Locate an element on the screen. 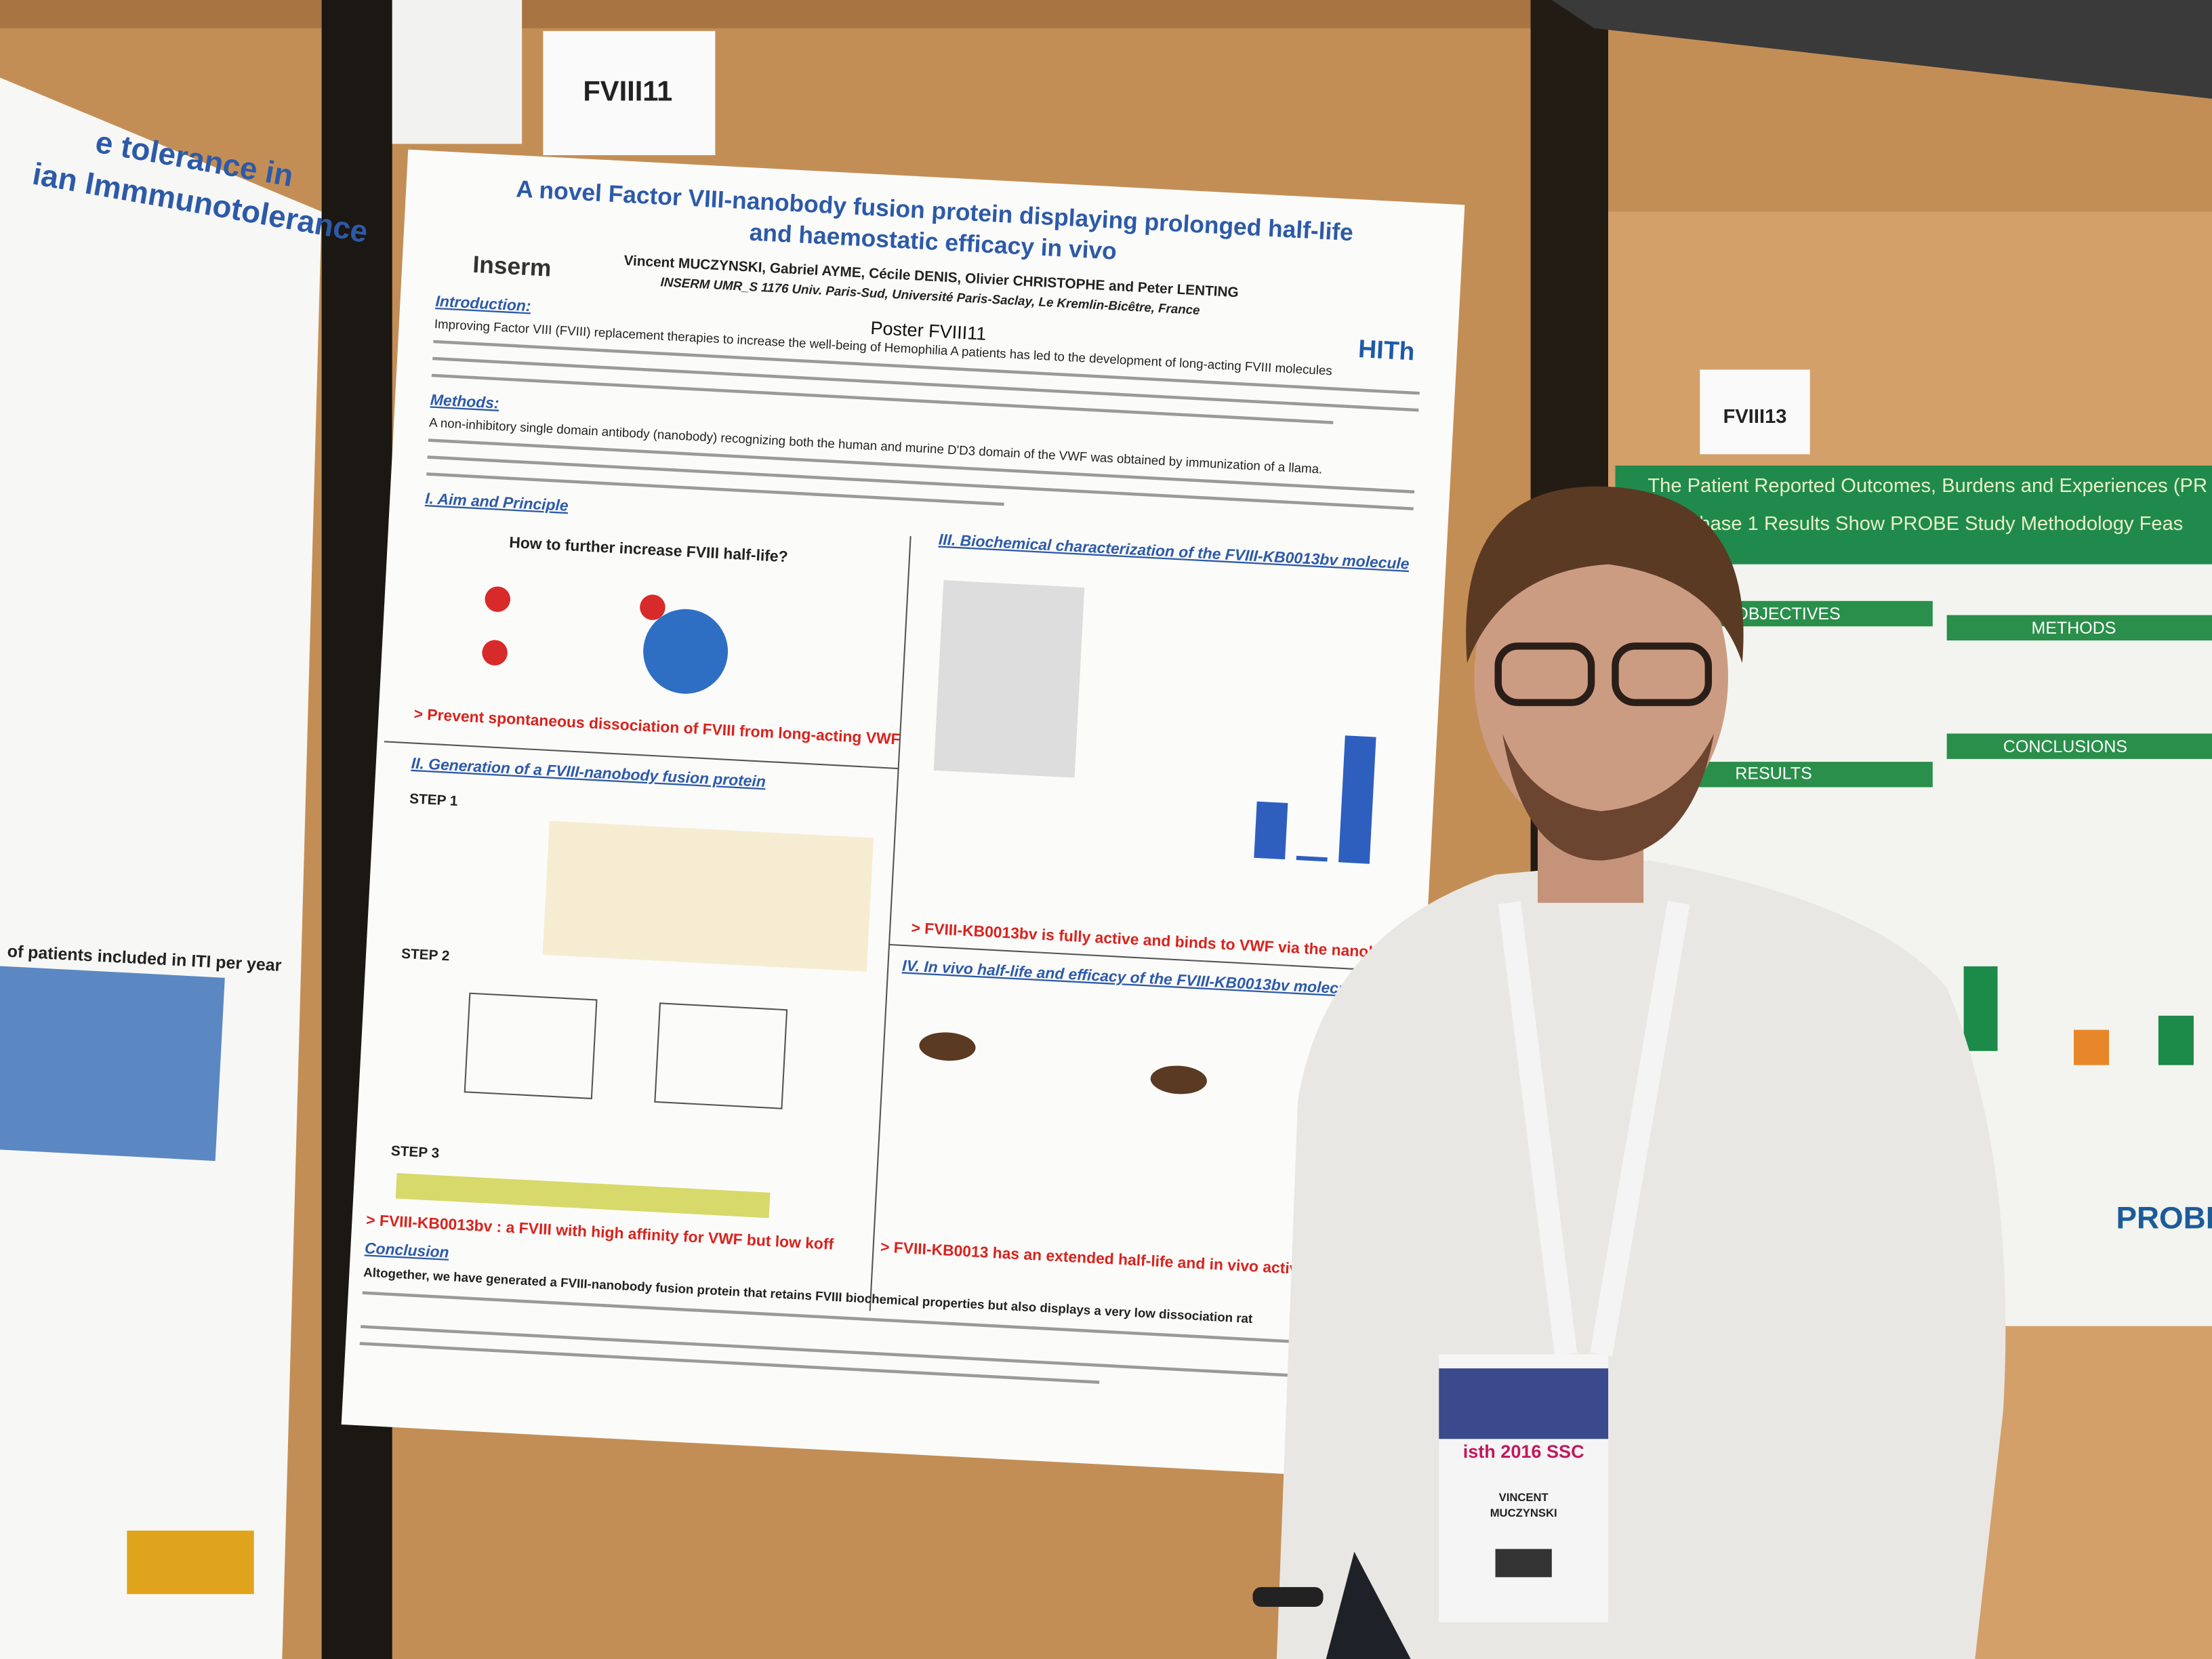 This screenshot has width=2212, height=1659. section-heading: RESULTS is located at coordinates (1773, 773).